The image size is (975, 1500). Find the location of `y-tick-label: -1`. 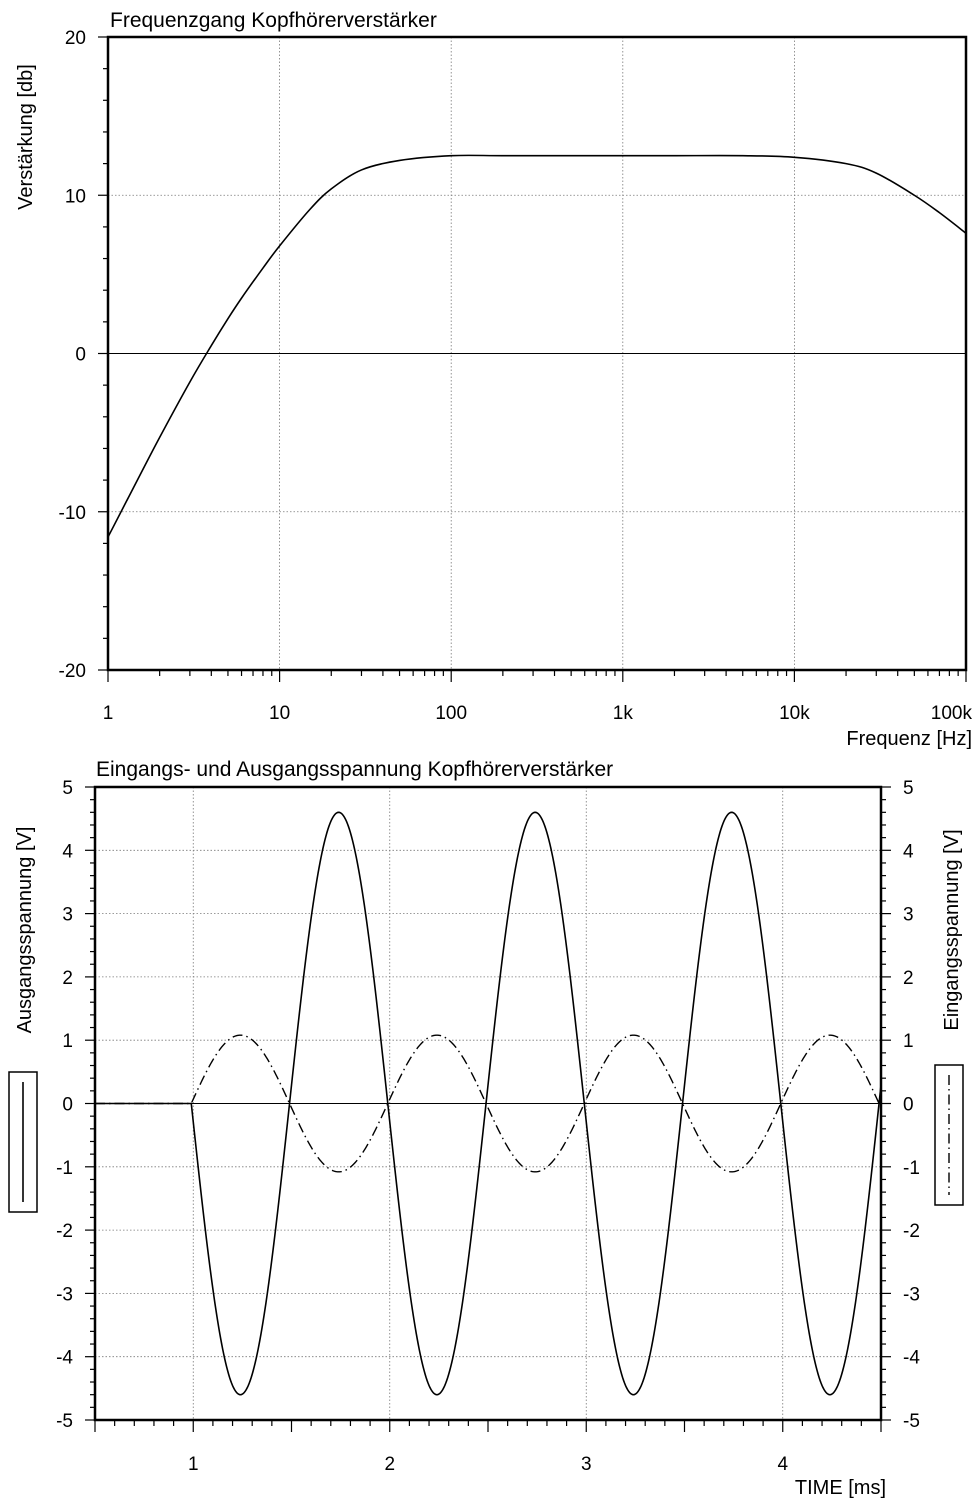

y-tick-label: -1 is located at coordinates (64, 1168).